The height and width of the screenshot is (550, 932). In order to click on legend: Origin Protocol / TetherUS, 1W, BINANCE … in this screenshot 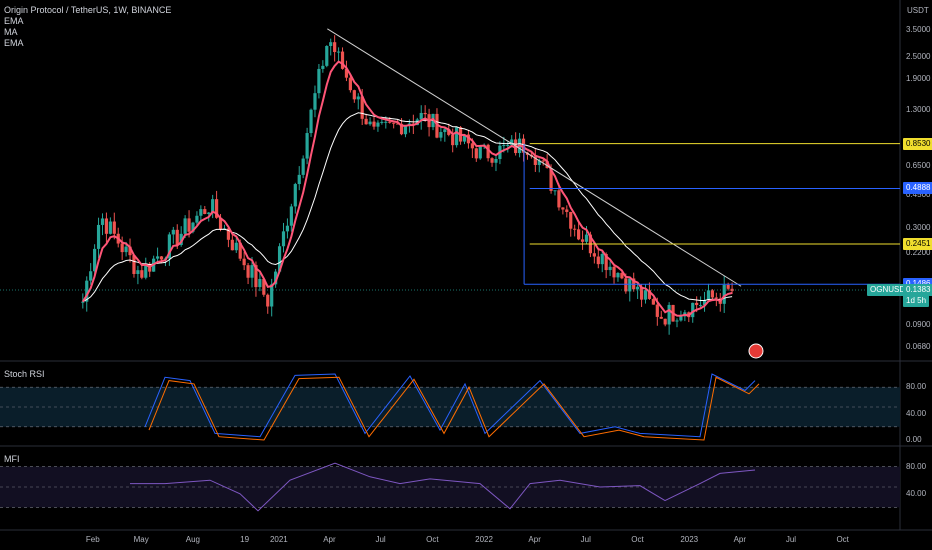, I will do `click(87, 27)`.